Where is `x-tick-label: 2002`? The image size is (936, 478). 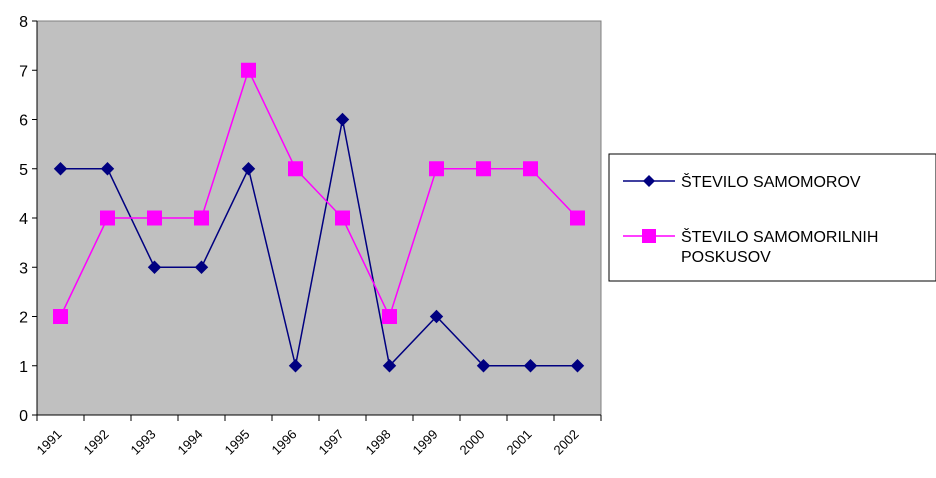 x-tick-label: 2002 is located at coordinates (566, 442).